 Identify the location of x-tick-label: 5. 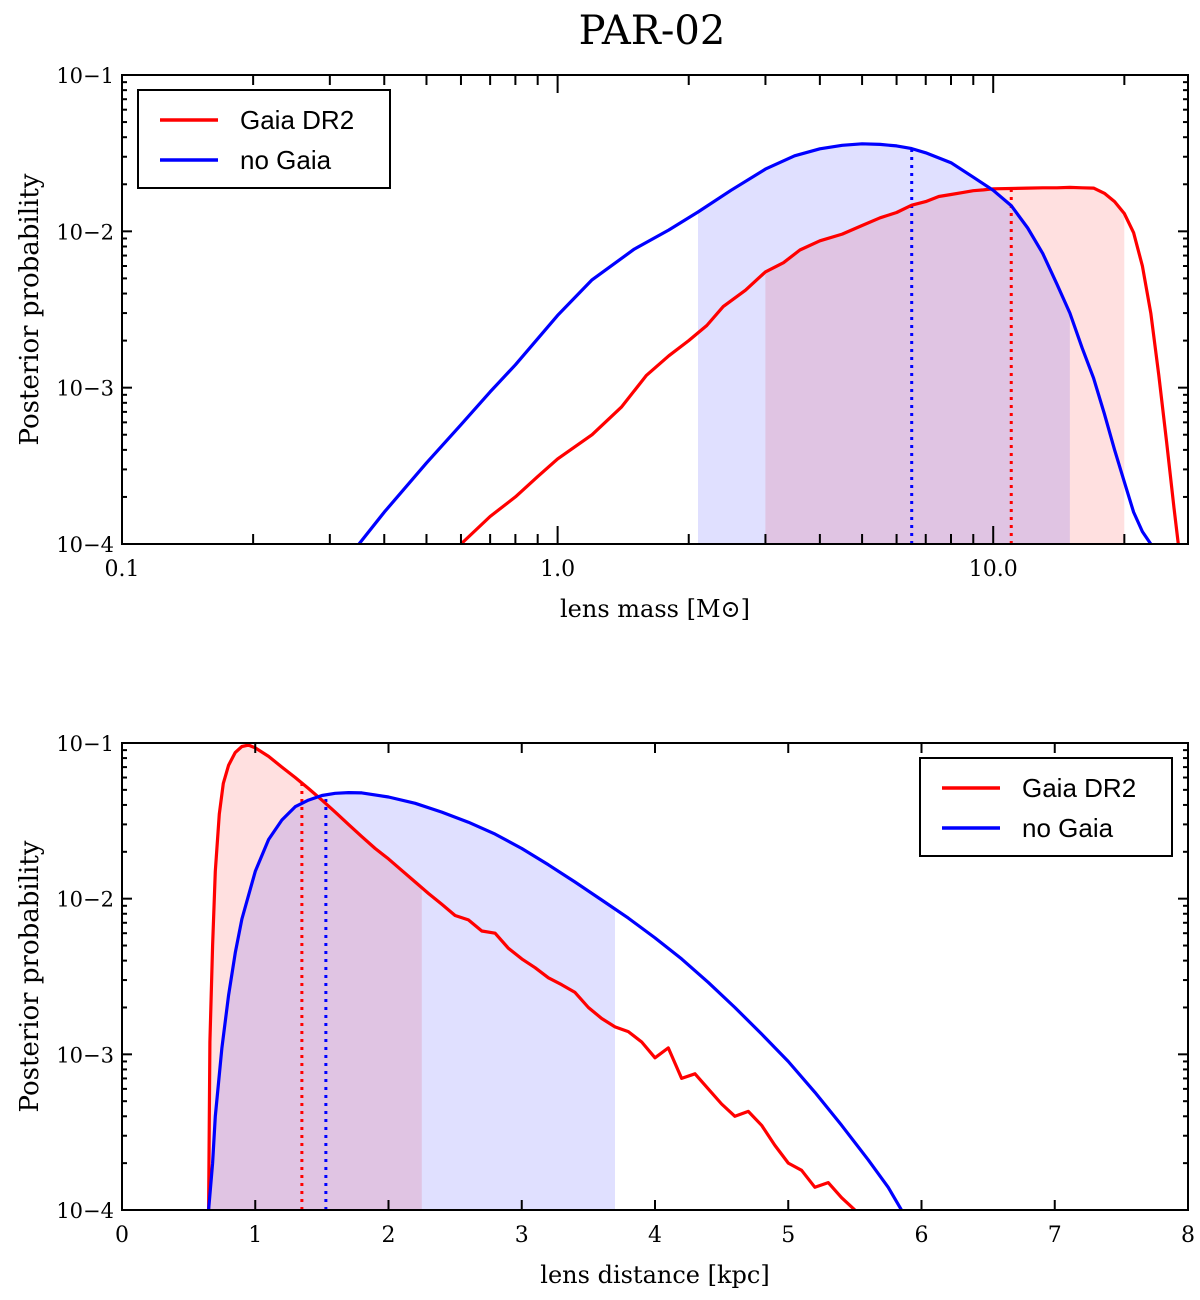
(788, 1235).